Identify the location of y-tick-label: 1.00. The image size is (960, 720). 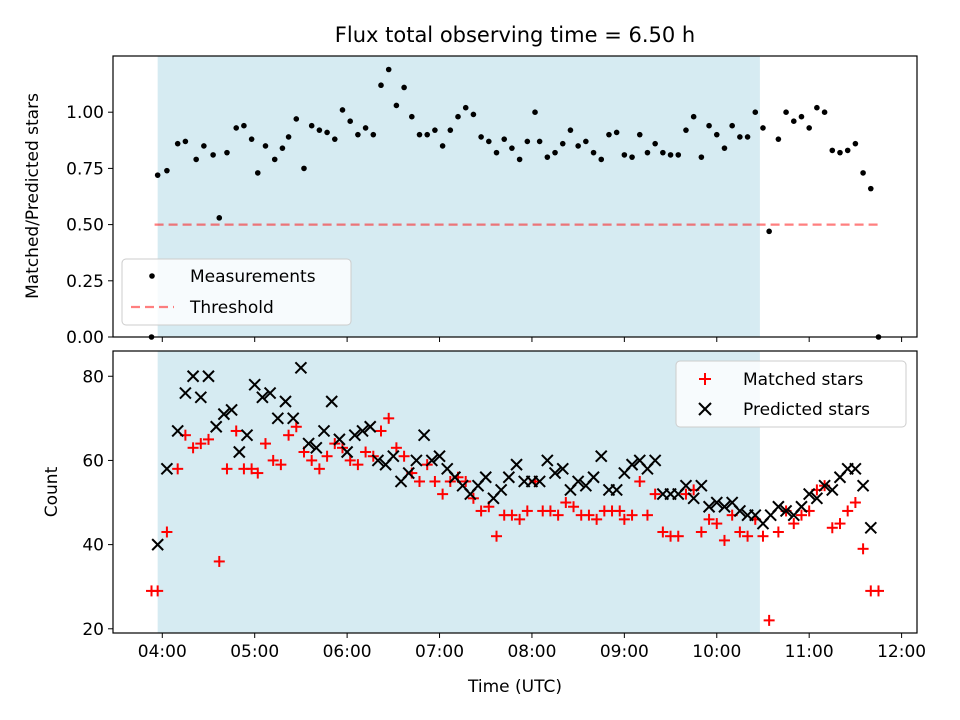
(85, 113).